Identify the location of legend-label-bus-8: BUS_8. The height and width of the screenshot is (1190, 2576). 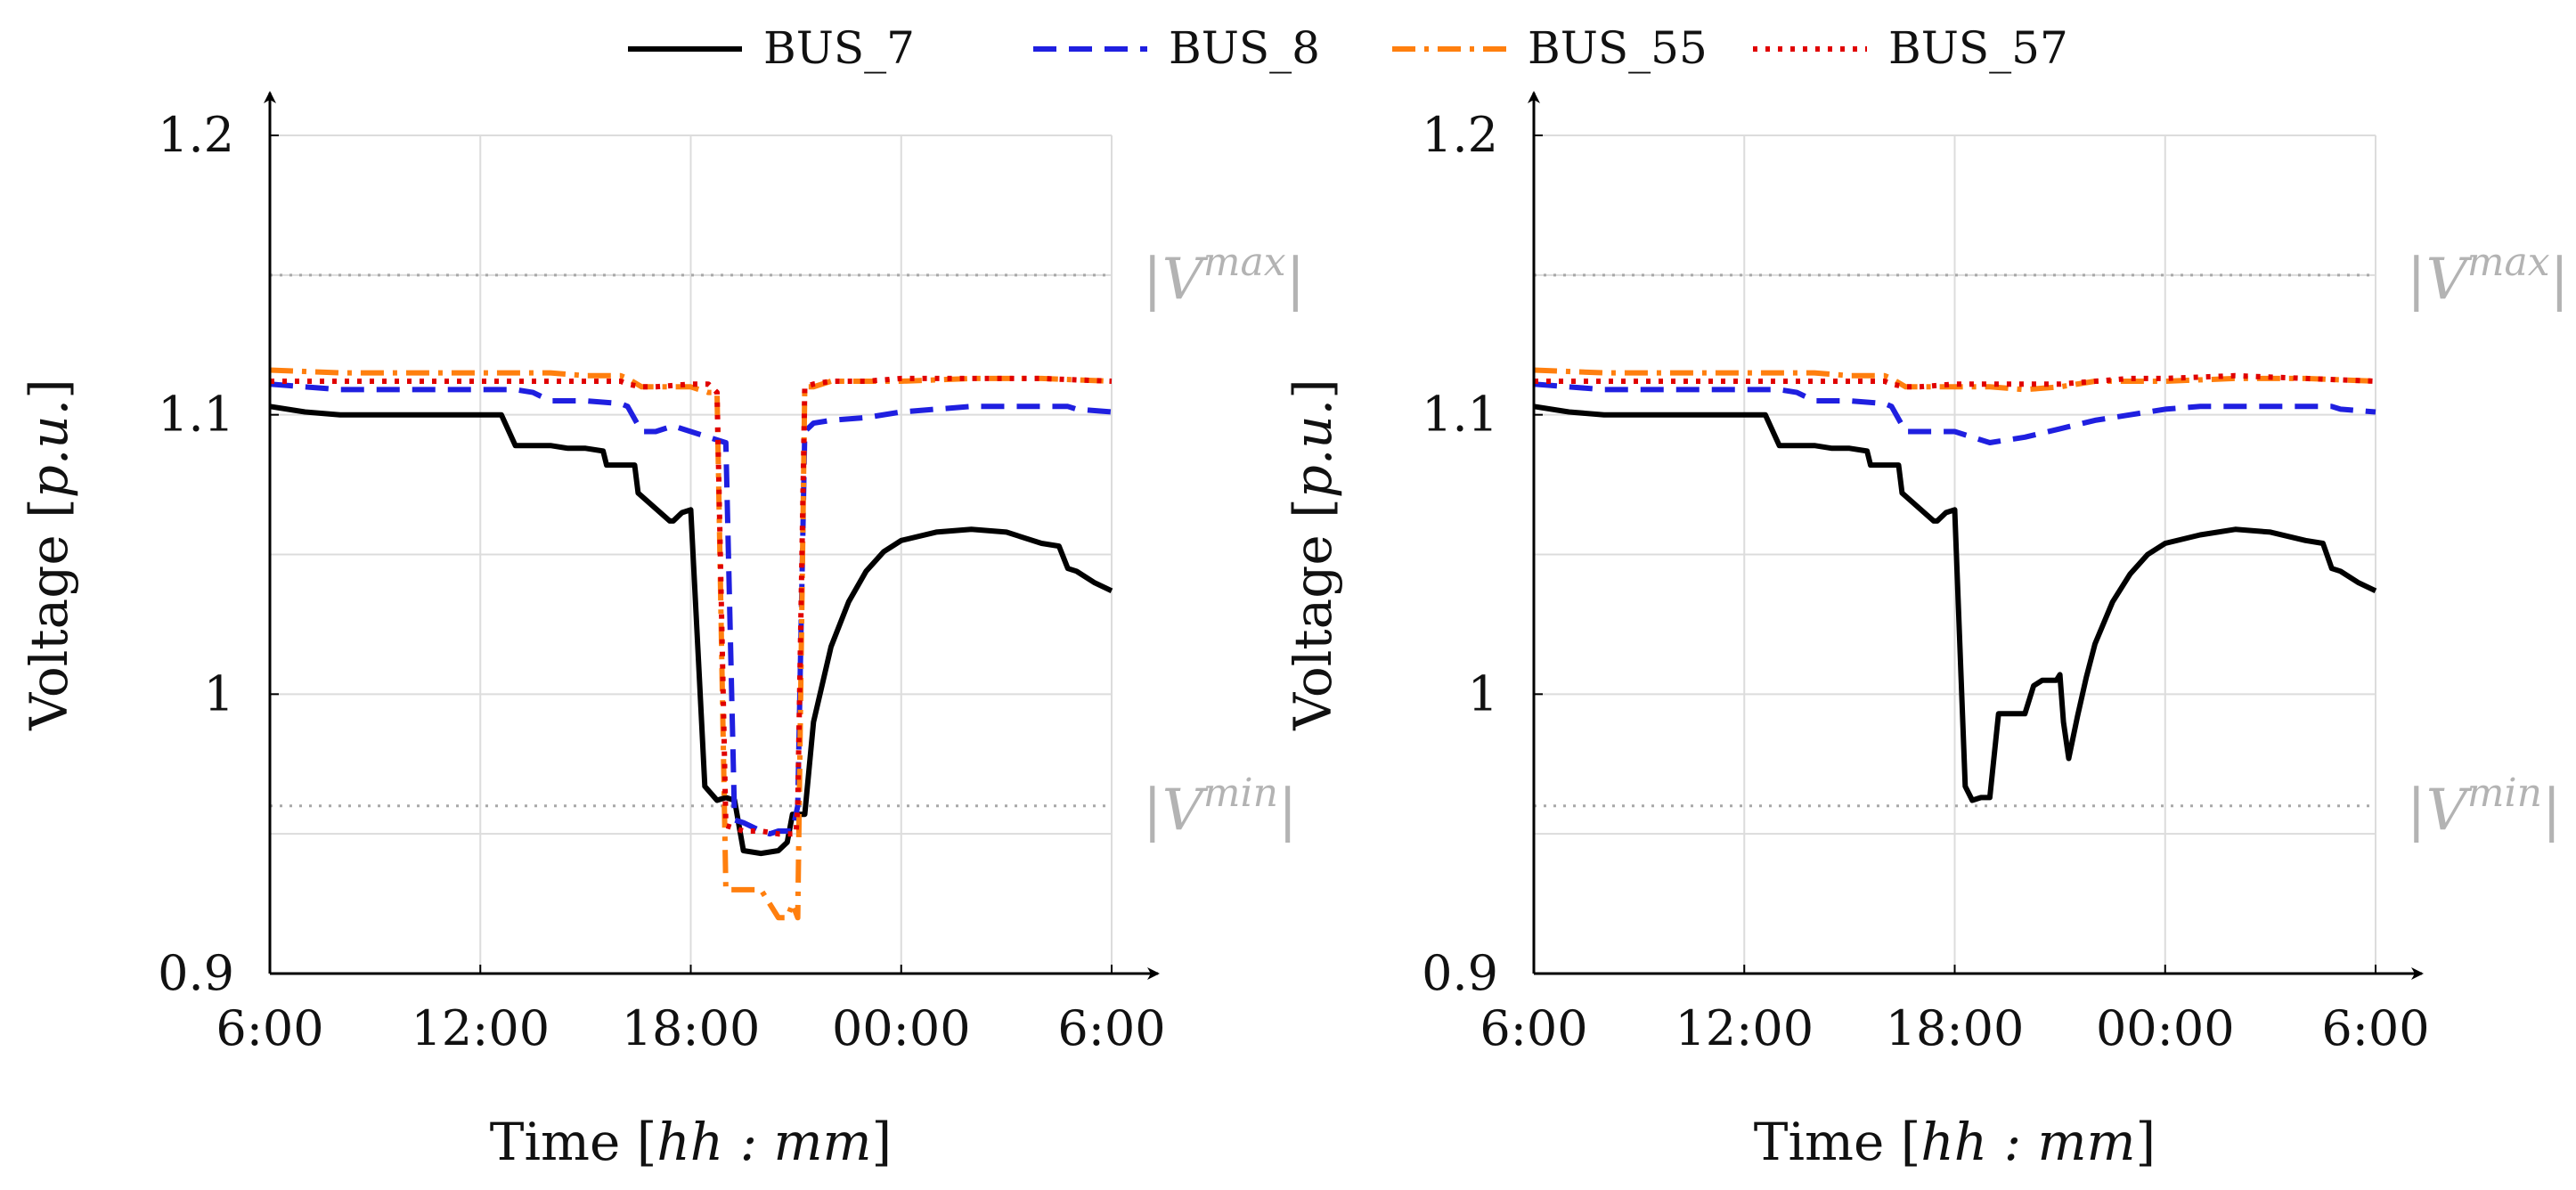
(1244, 48).